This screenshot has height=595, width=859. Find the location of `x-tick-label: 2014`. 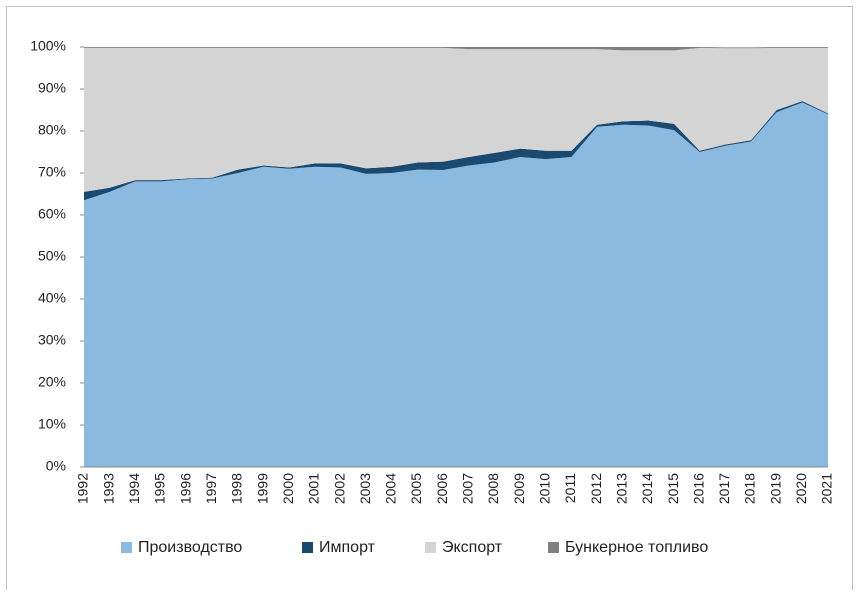

x-tick-label: 2014 is located at coordinates (647, 488).